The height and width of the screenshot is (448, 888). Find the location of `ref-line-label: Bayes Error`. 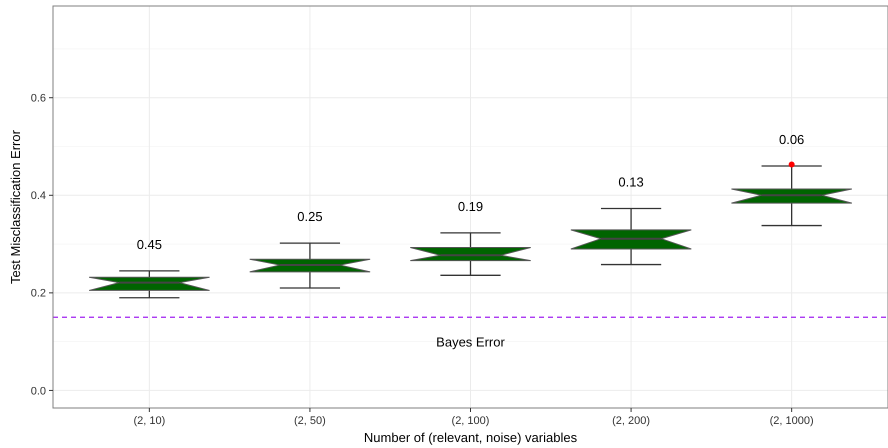

ref-line-label: Bayes Error is located at coordinates (471, 342).